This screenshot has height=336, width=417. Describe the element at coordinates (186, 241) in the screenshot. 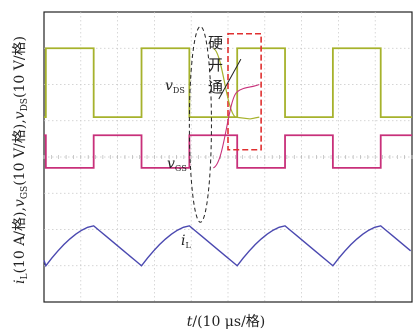

I see `series-label-il: iL` at that location.